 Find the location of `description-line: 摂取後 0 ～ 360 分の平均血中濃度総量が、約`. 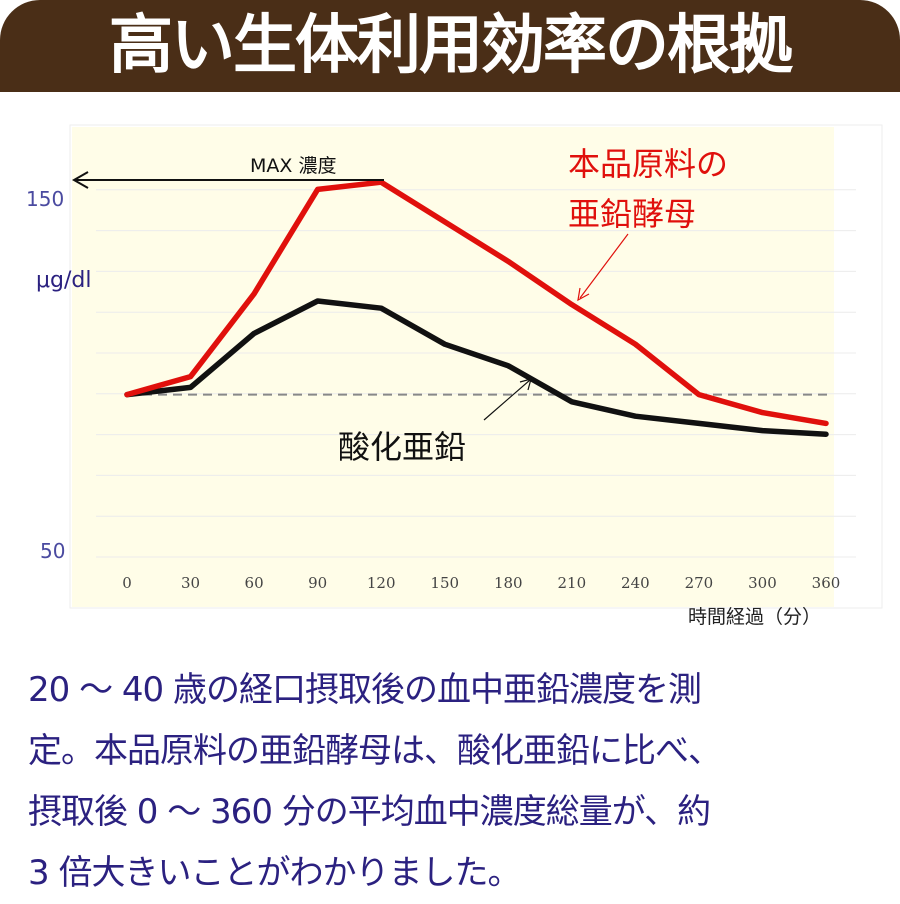

description-line: 摂取後 0 ～ 360 分の平均血中濃度総量が、約 is located at coordinates (458, 812).